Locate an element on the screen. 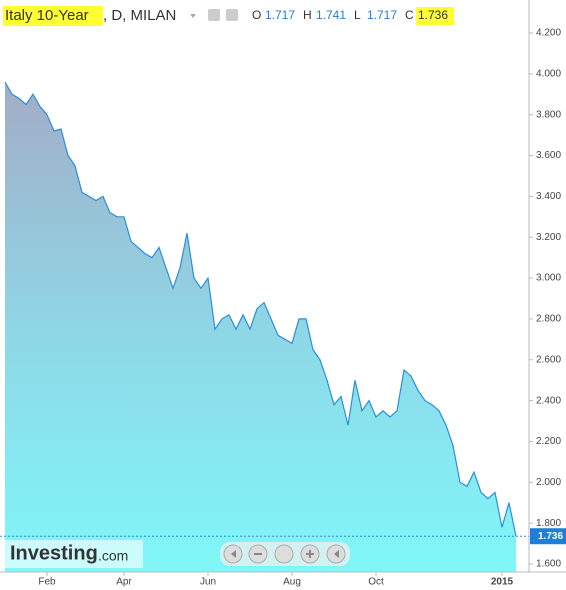 The width and height of the screenshot is (566, 590). logo-brand: Investing is located at coordinates (54, 553).